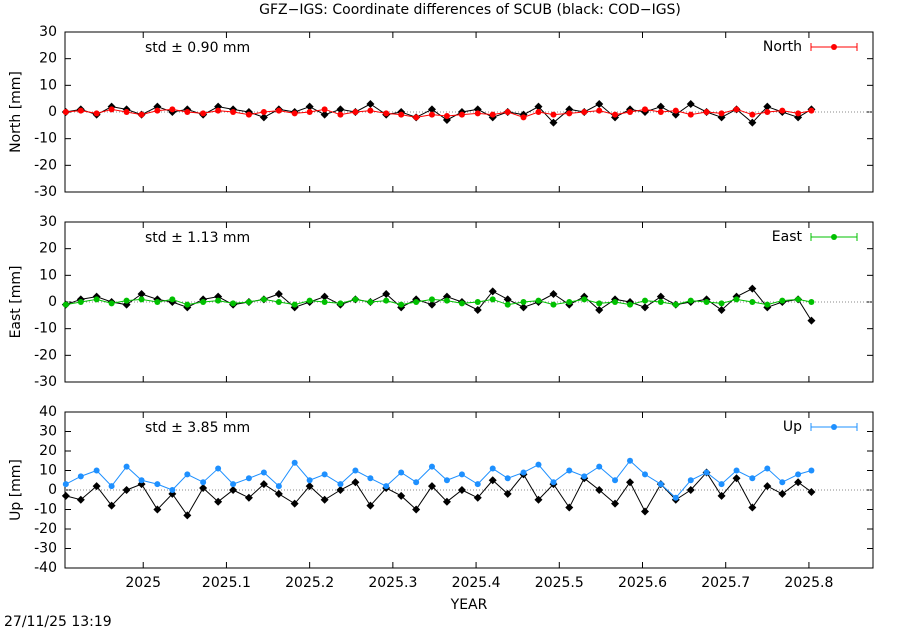 Image resolution: width=900 pixels, height=630 pixels. Describe the element at coordinates (469, 605) in the screenshot. I see `x-axis-label: YEAR` at that location.